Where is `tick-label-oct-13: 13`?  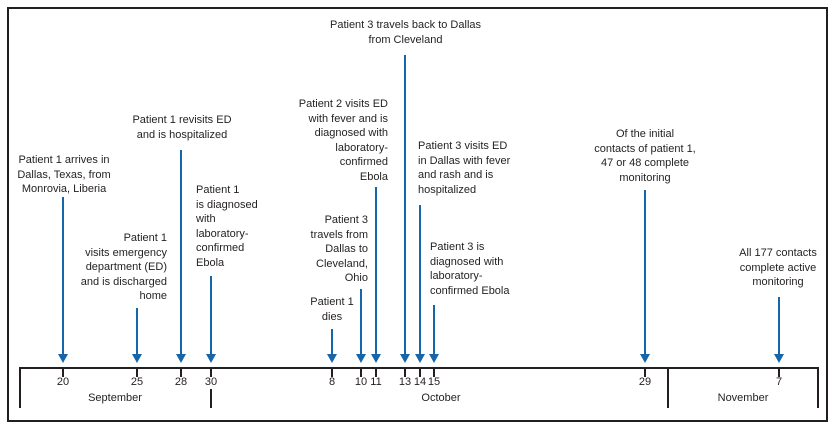
tick-label-oct-13: 13 is located at coordinates (405, 382).